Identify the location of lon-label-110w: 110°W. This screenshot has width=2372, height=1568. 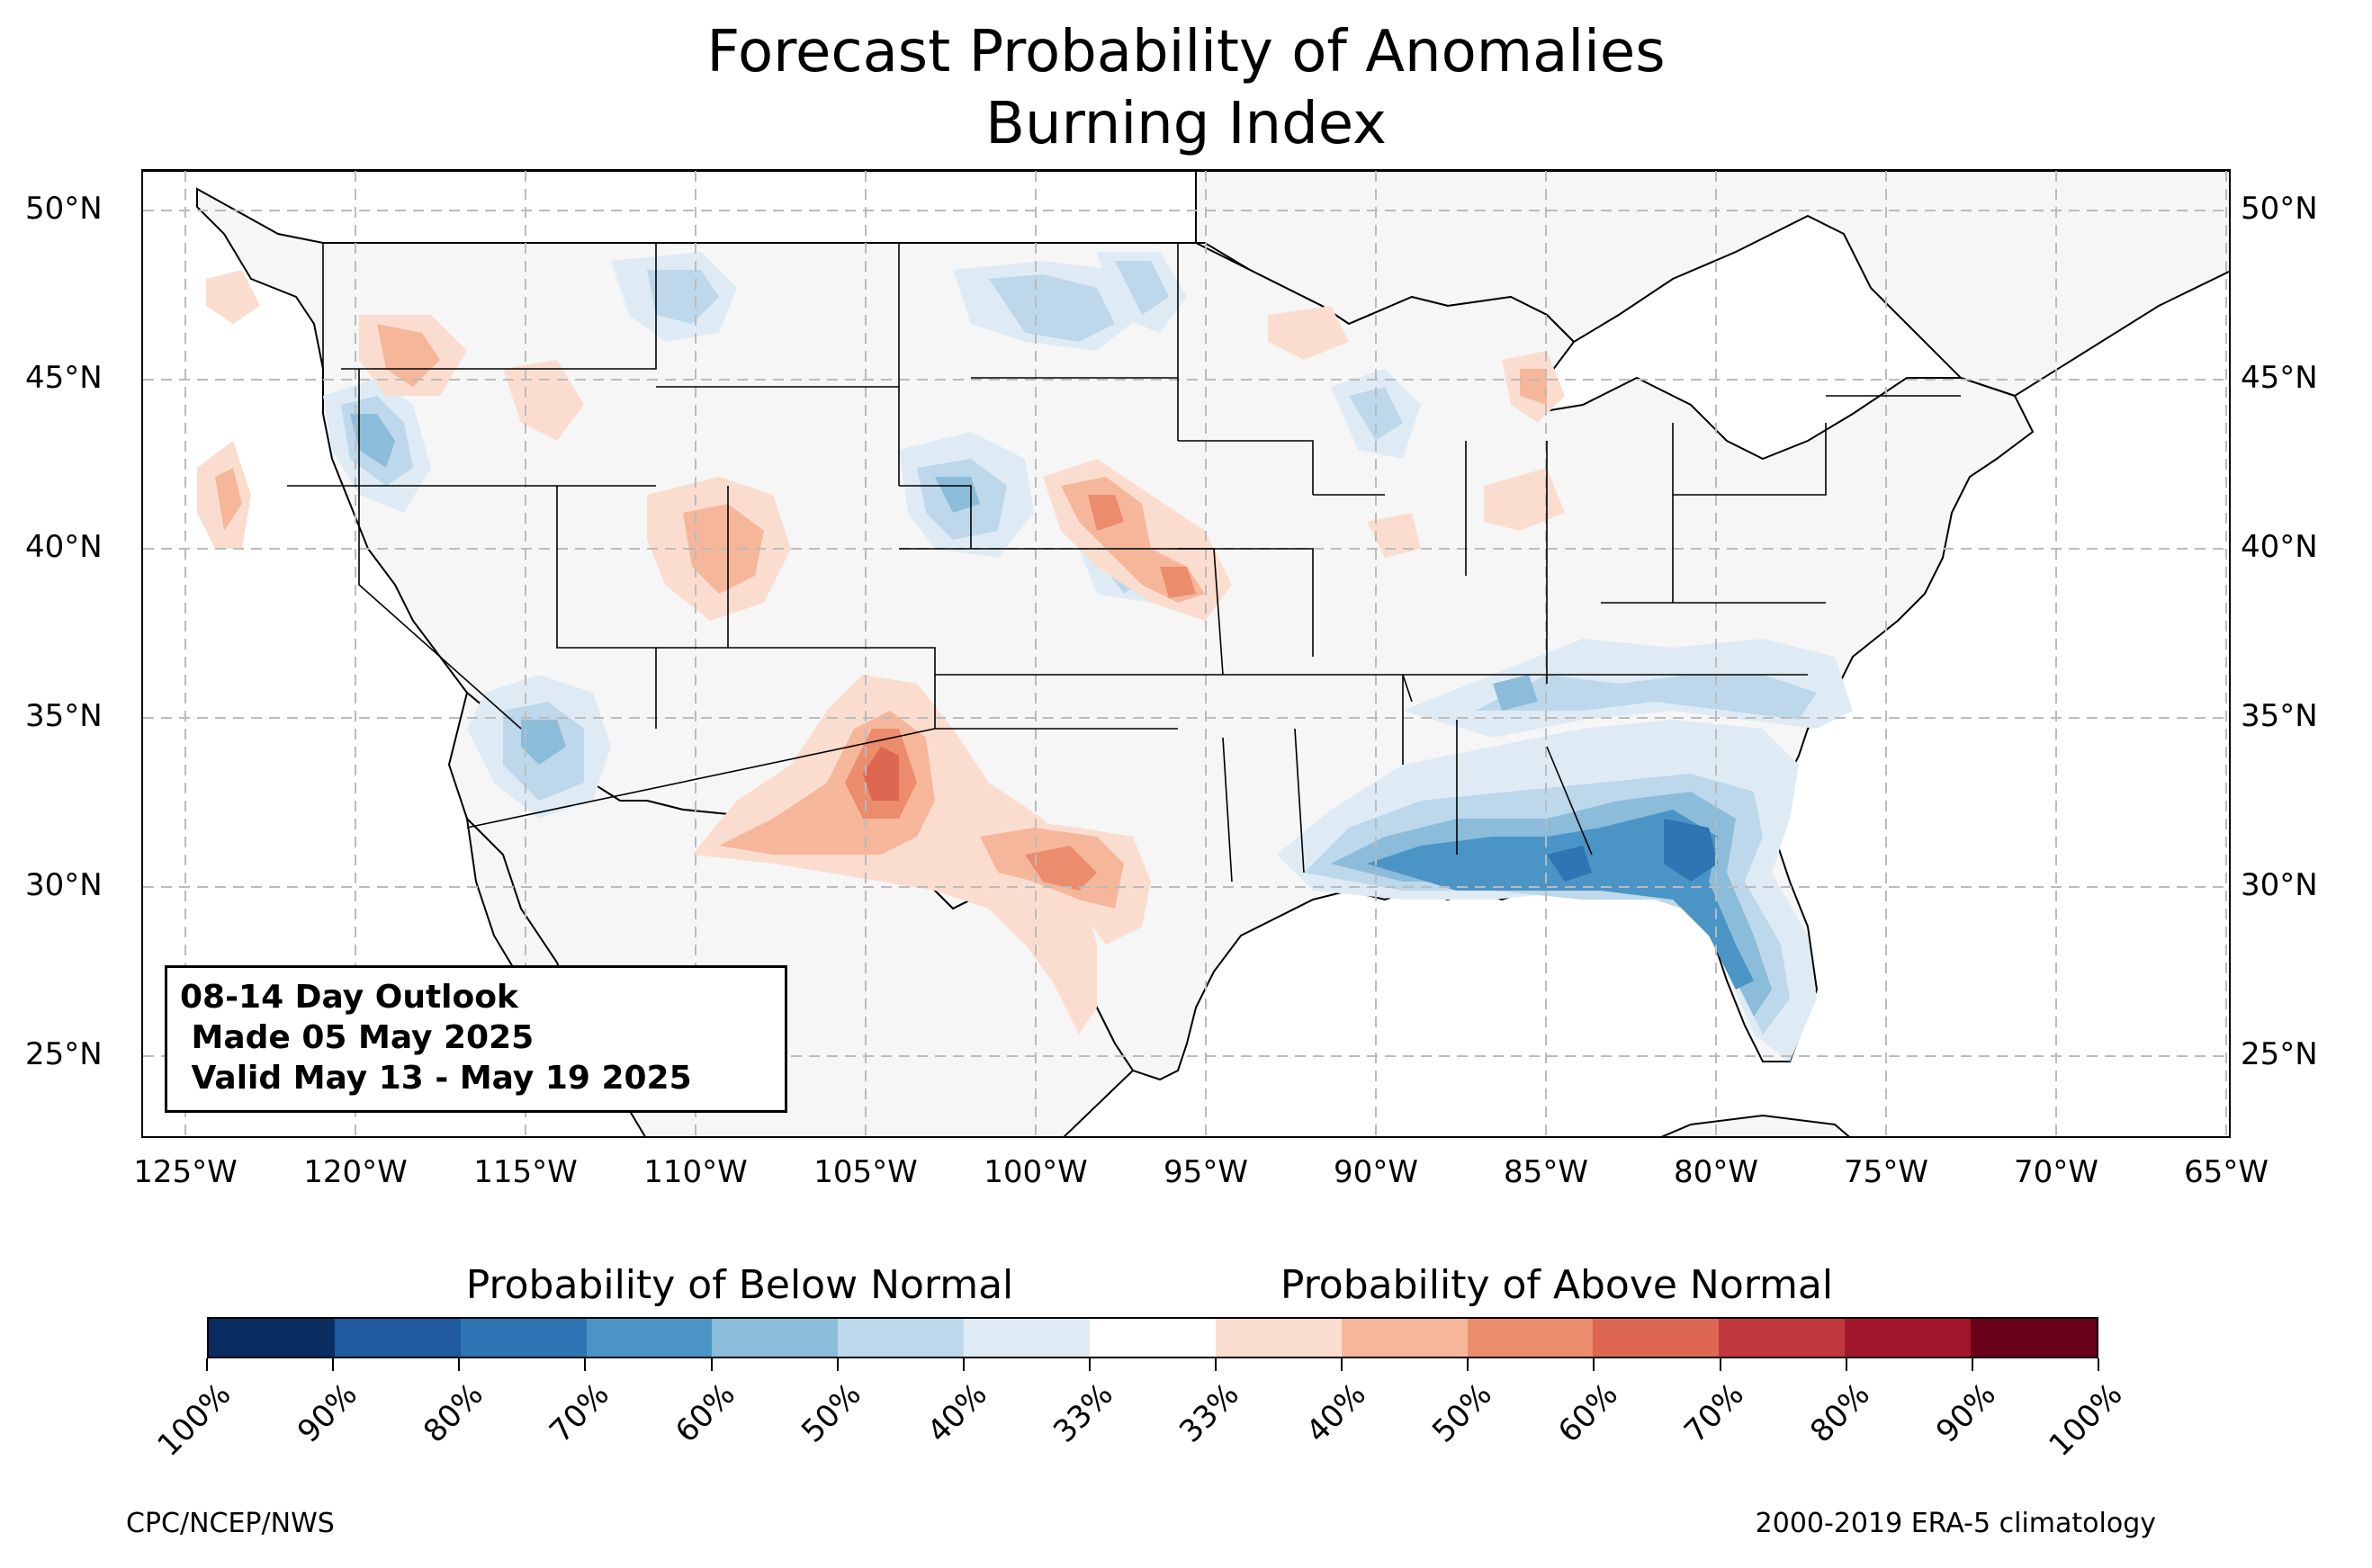
(695, 1172).